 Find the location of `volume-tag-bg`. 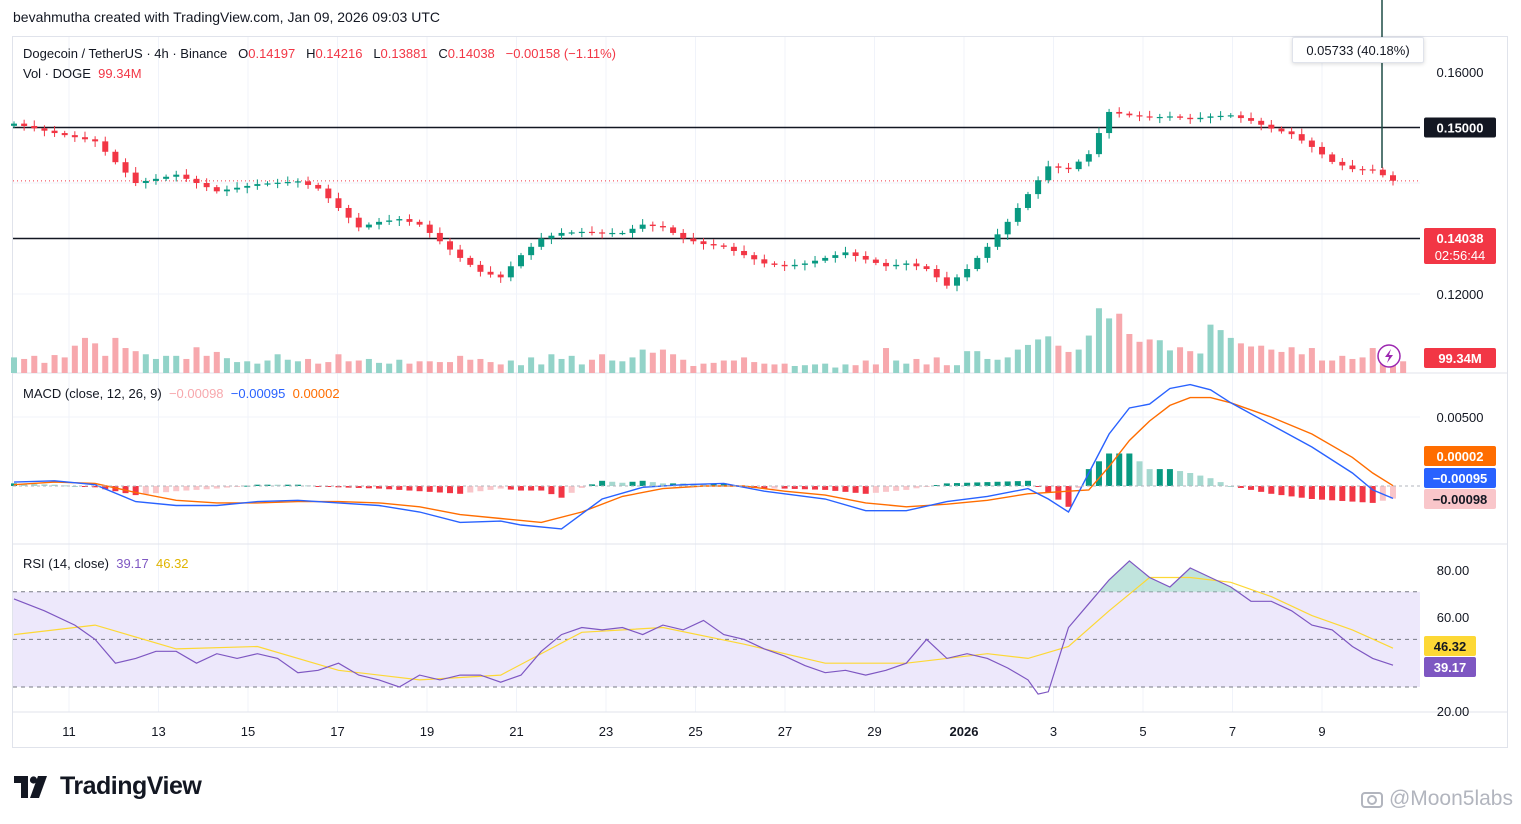

volume-tag-bg is located at coordinates (1460, 358).